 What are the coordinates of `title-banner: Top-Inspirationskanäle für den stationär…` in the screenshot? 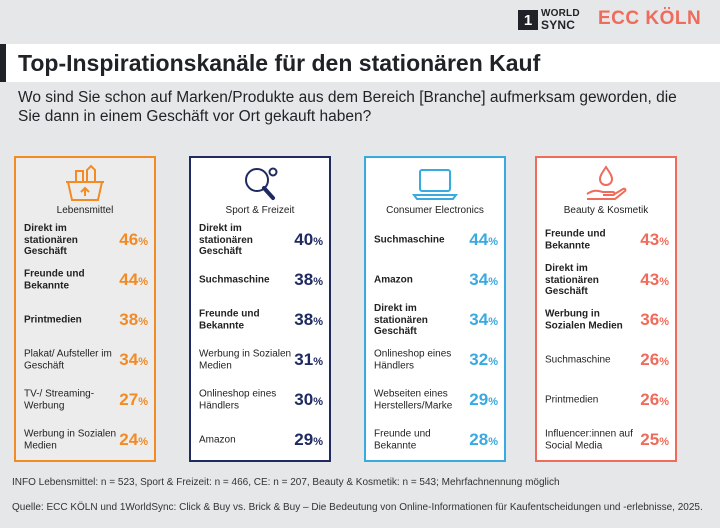 It's located at (360, 63).